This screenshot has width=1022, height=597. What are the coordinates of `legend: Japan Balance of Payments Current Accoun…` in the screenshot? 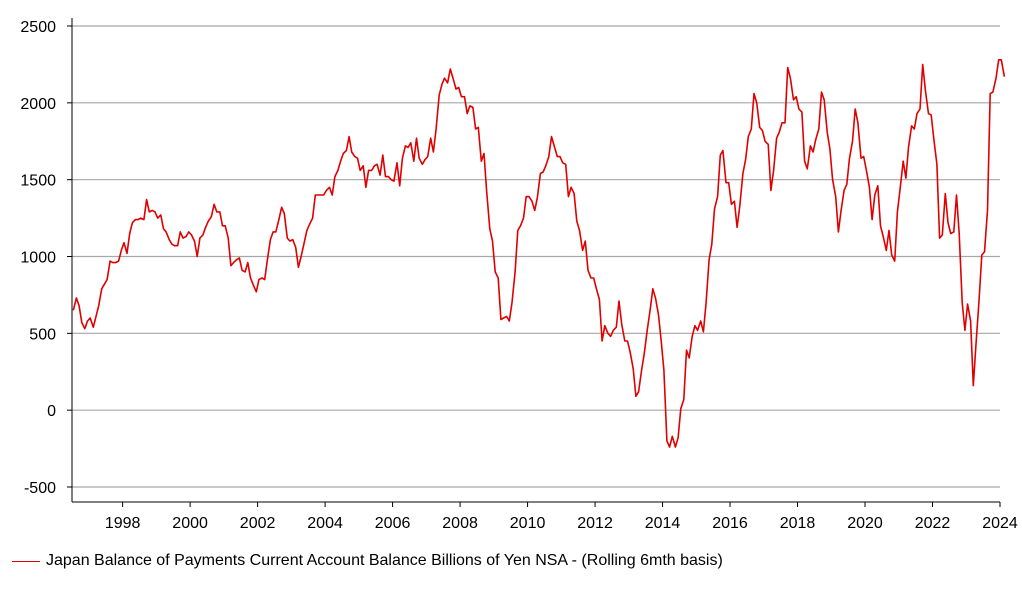 It's located at (367, 561).